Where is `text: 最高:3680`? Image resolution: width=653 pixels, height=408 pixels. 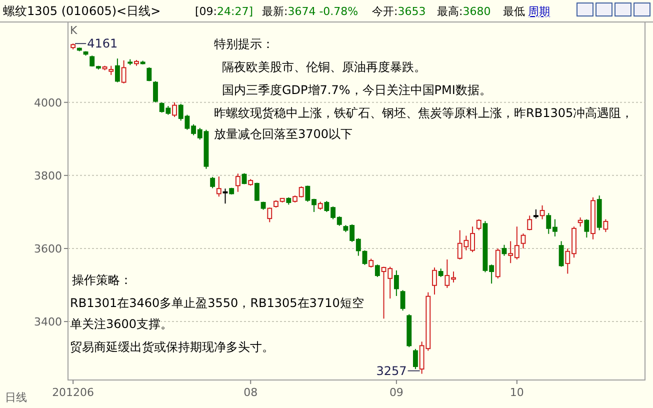 text: 最高:3680 is located at coordinates (464, 11).